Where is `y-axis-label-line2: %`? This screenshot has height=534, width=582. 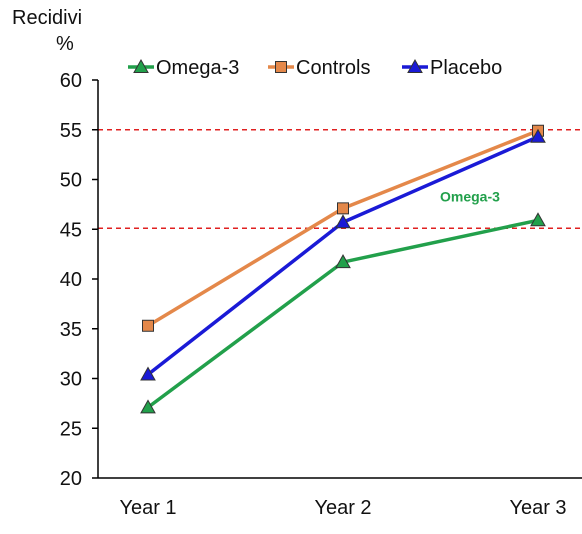
y-axis-label-line2: % is located at coordinates (65, 44).